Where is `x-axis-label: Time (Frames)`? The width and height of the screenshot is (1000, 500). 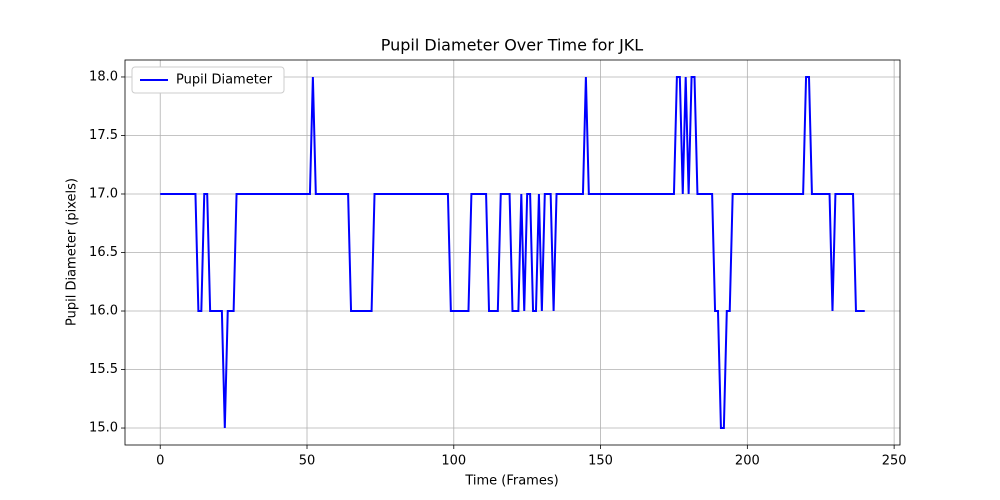
x-axis-label: Time (Frames) is located at coordinates (511, 481).